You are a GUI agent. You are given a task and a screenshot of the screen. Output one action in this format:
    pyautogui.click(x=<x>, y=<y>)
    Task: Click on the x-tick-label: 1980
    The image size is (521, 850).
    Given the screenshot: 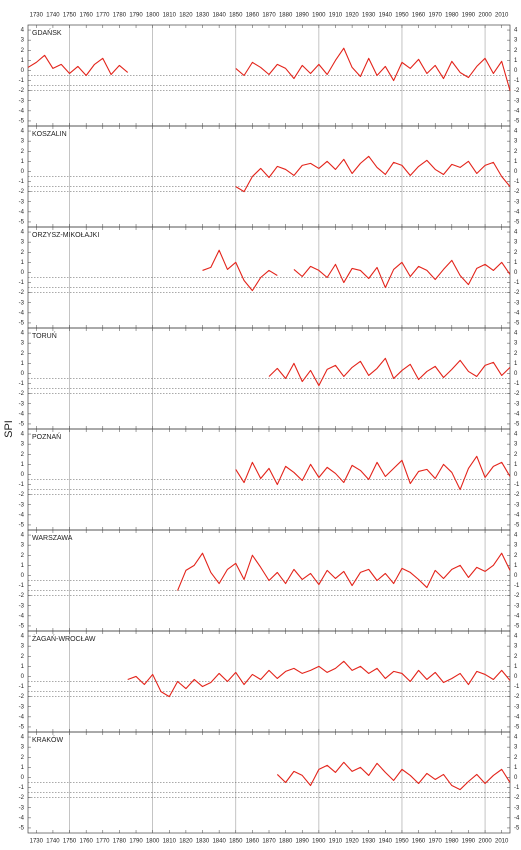 What is the action you would take?
    pyautogui.click(x=452, y=842)
    